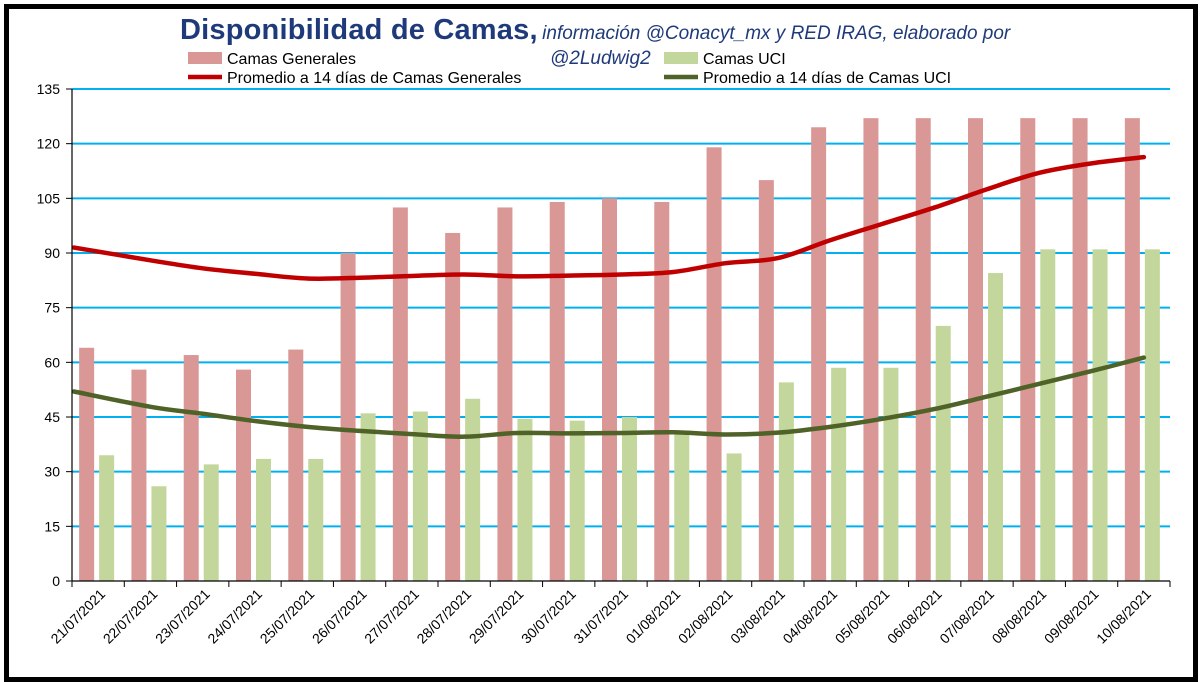 This screenshot has height=682, width=1200. Describe the element at coordinates (130, 616) in the screenshot. I see `x-tick-label: 22/07/2021` at that location.